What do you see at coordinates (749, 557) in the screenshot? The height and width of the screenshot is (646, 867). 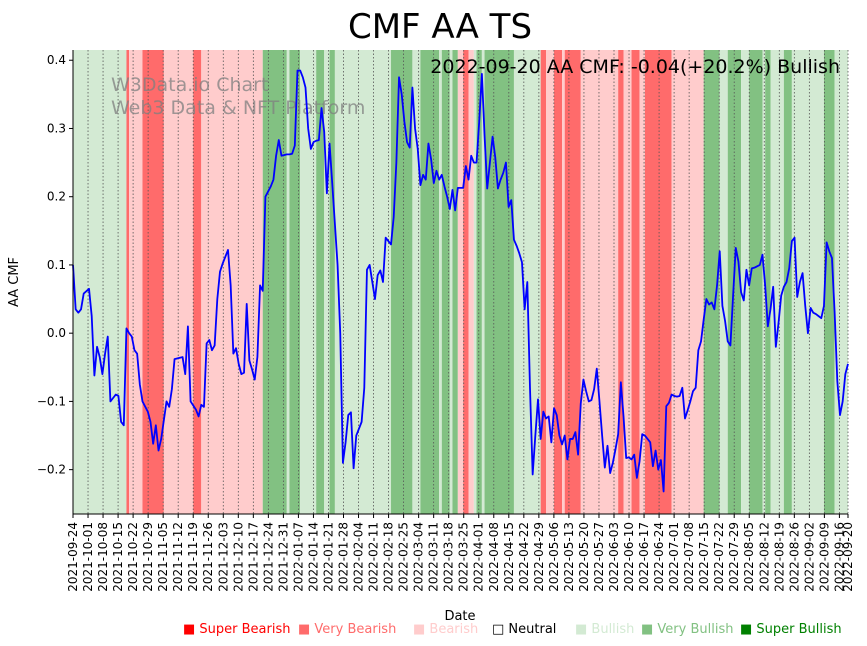 I see `x-tick-label: 2022-08-05` at bounding box center [749, 557].